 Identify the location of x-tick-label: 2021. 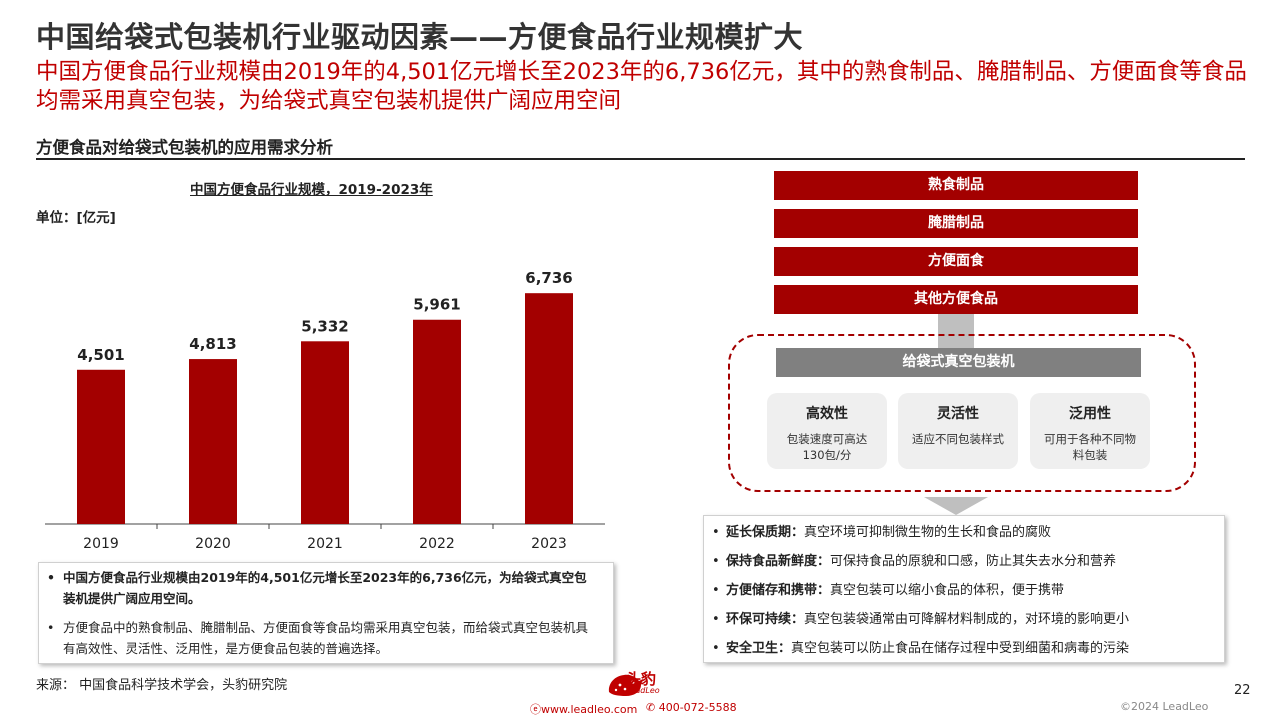
(325, 544).